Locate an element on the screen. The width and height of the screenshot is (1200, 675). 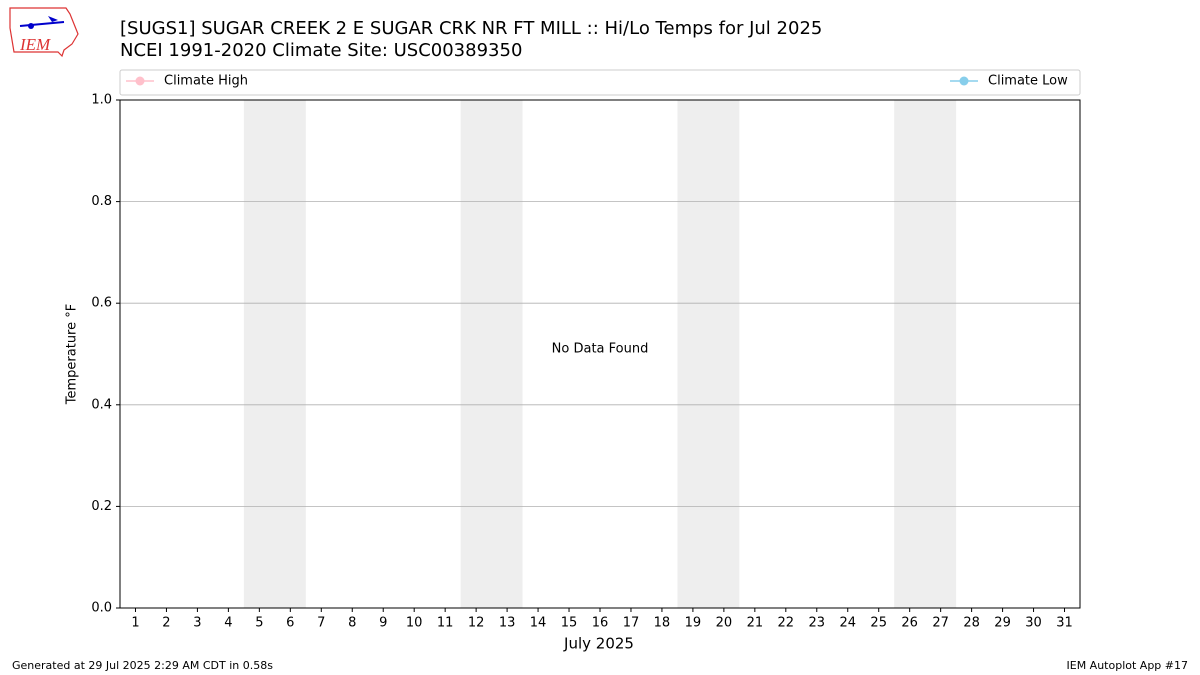
footer-right: IEM Autoplot App #17 is located at coordinates (1128, 665).